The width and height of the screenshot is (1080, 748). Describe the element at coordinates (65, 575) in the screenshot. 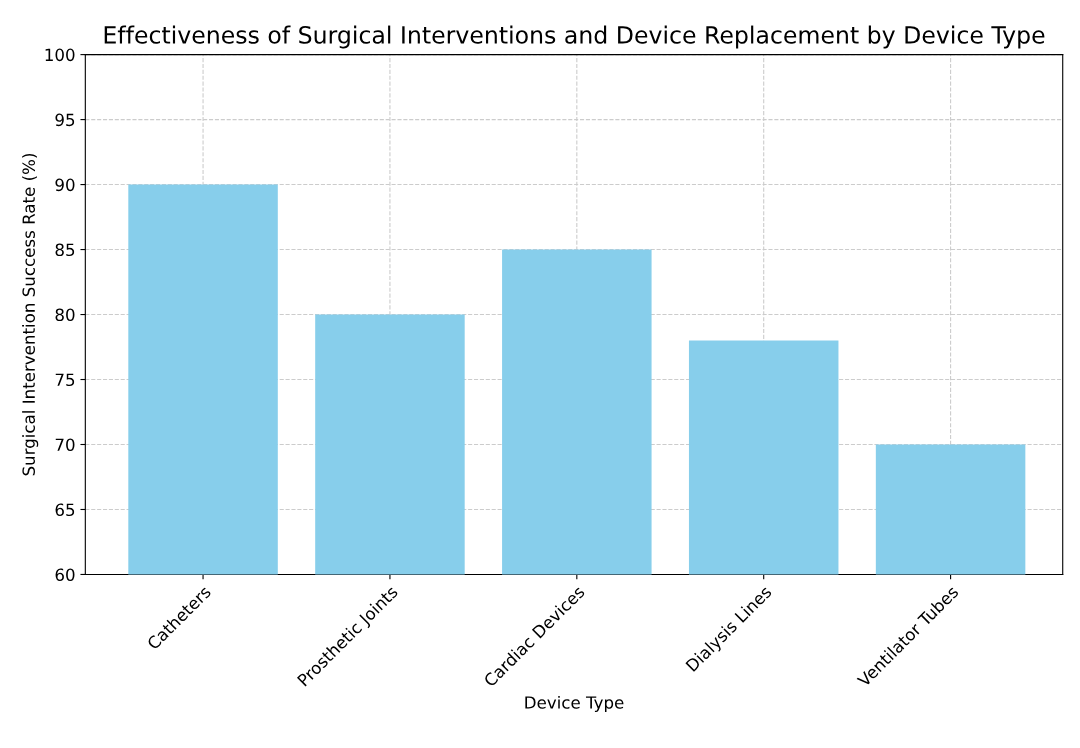

I see `y-tick-label: 60` at that location.